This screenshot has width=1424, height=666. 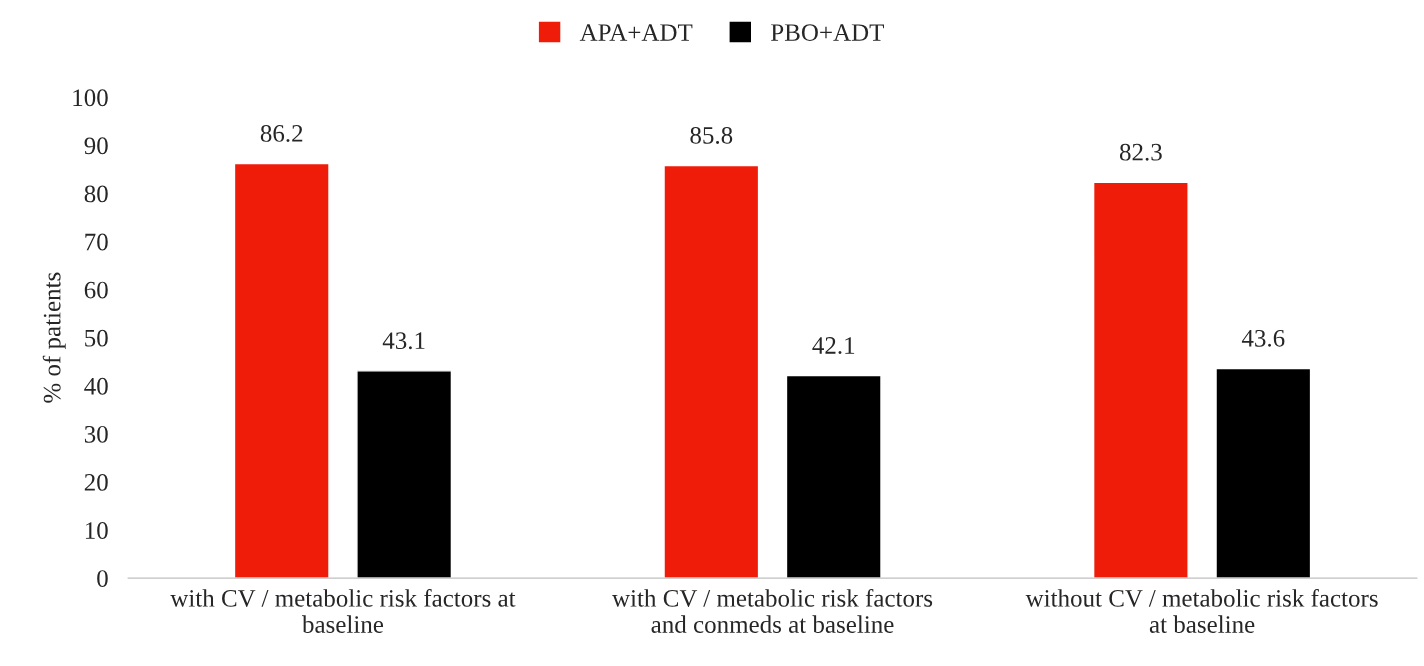 I want to click on x-tick-label: without CV / metabolic risk factors at baseline, so click(x=1201, y=610).